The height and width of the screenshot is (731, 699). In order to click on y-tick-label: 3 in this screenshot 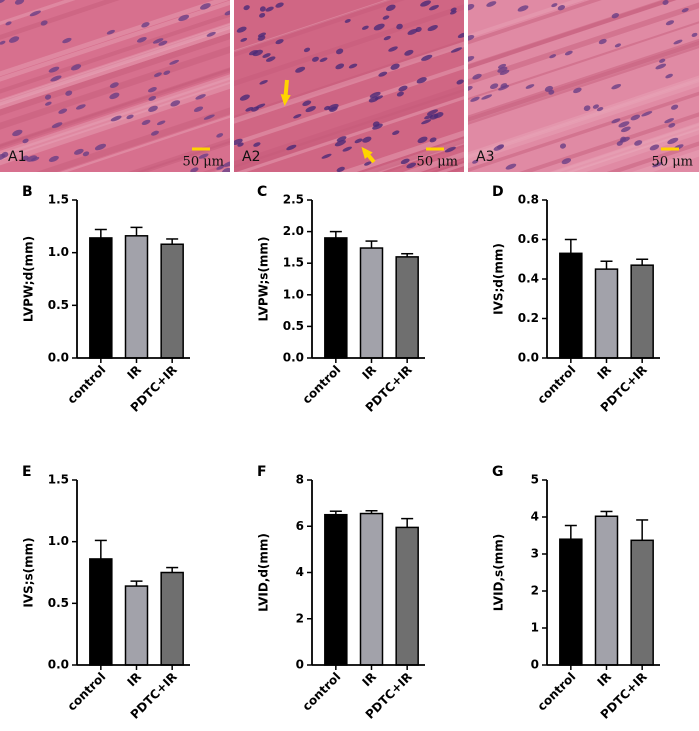, I will do `click(535, 554)`.